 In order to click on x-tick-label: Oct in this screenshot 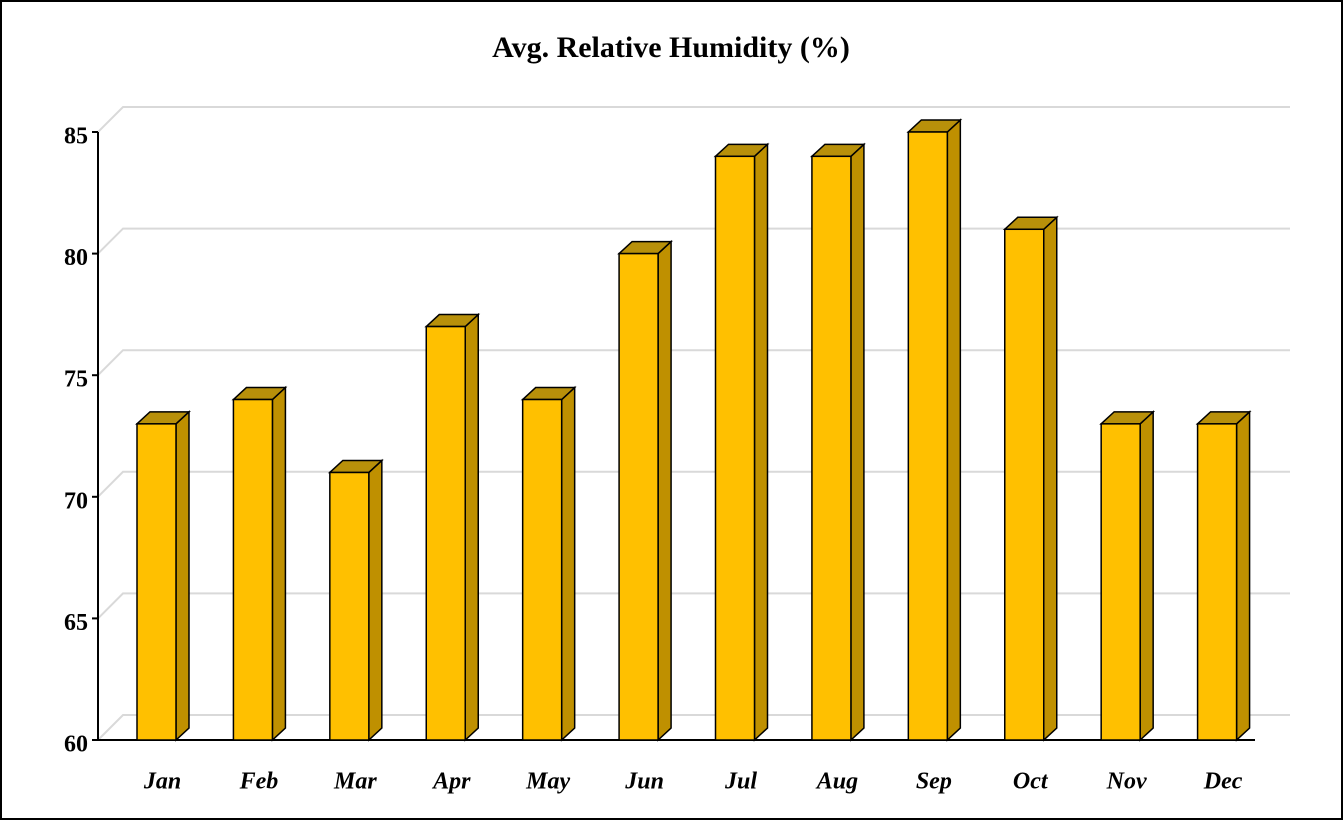, I will do `click(1031, 782)`.